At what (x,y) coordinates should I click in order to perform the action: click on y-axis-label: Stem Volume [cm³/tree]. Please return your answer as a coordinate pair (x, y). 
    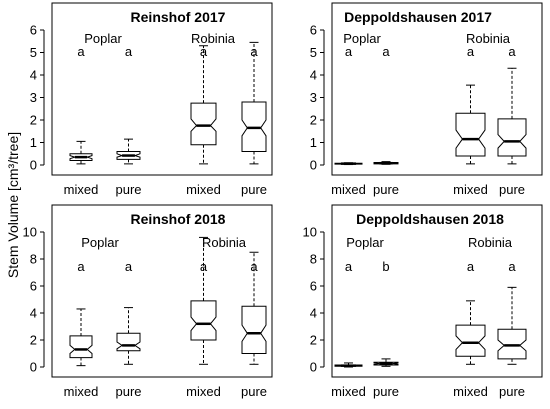
    Looking at the image, I should click on (13, 205).